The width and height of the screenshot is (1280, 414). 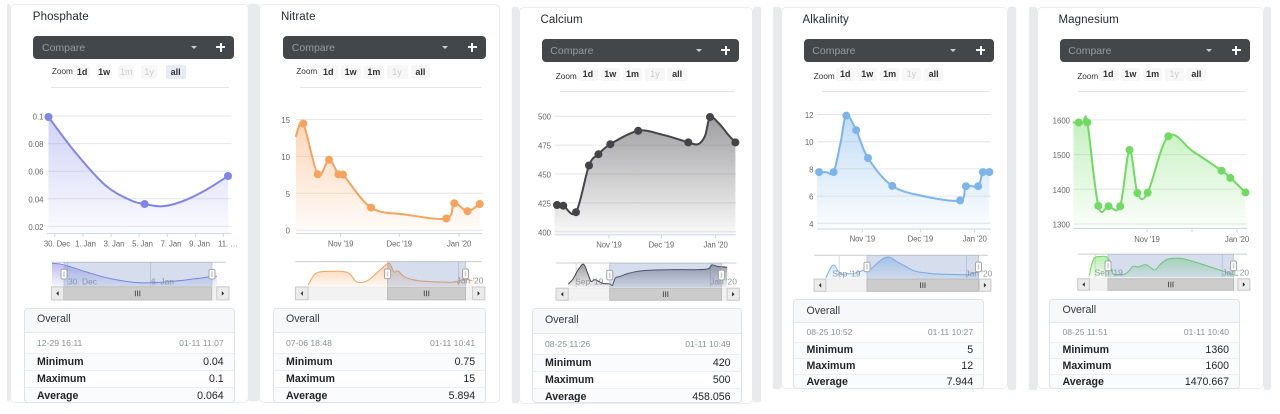 What do you see at coordinates (38, 117) in the screenshot?
I see `svg-text: 0.1` at bounding box center [38, 117].